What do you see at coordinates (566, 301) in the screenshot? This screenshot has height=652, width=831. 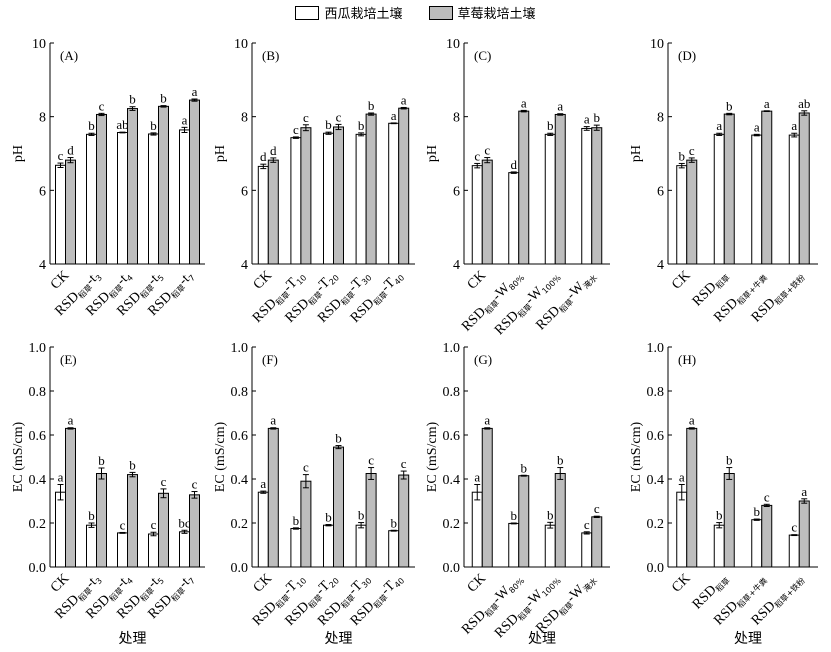 I see `x-tick-label: RSD稻草-W淹水` at bounding box center [566, 301].